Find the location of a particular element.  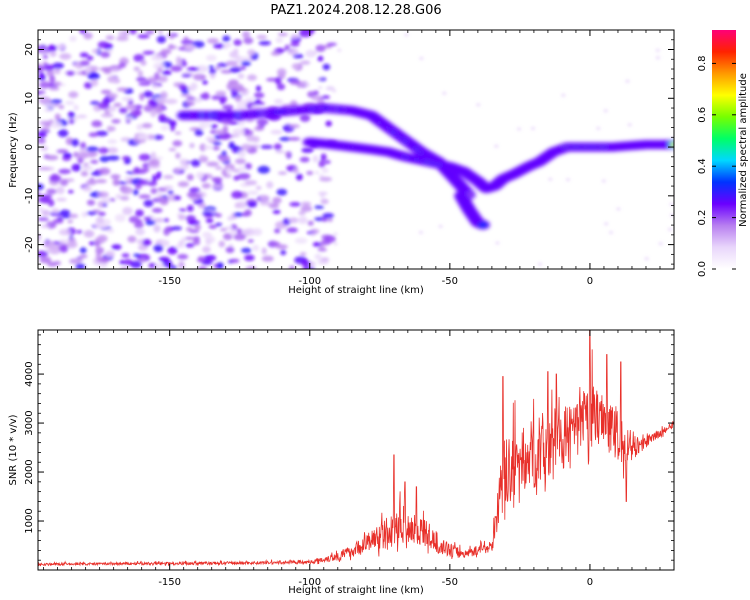

snr-x-label: Height of straight line (km) is located at coordinates (356, 590).